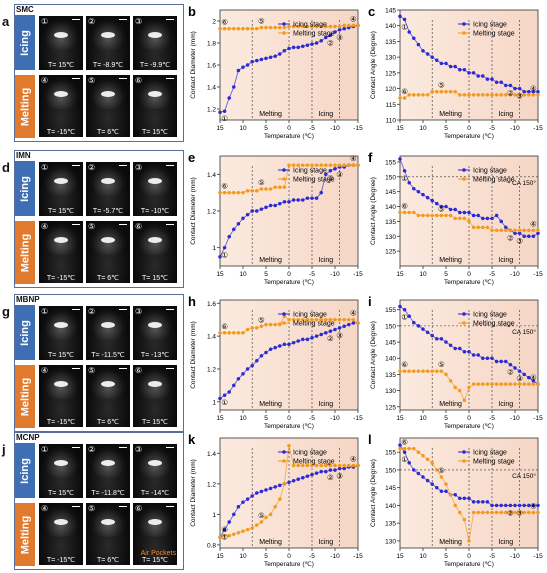  What do you see at coordinates (45, 167) in the screenshot?
I see `image-index: ①` at bounding box center [45, 167].